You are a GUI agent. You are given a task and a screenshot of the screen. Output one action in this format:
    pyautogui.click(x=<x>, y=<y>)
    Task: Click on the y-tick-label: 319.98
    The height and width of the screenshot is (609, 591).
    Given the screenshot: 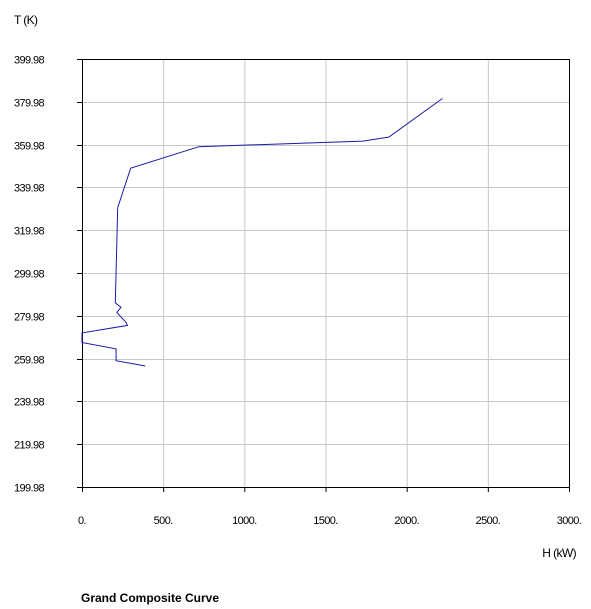 What is the action you would take?
    pyautogui.click(x=29, y=232)
    